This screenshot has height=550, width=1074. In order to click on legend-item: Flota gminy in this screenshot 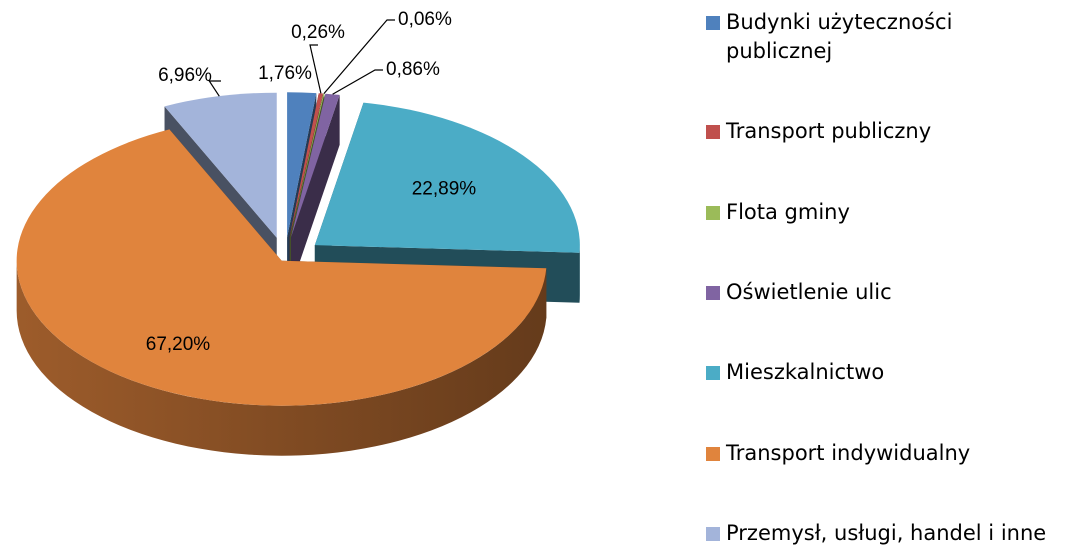, I will do `click(887, 212)`.